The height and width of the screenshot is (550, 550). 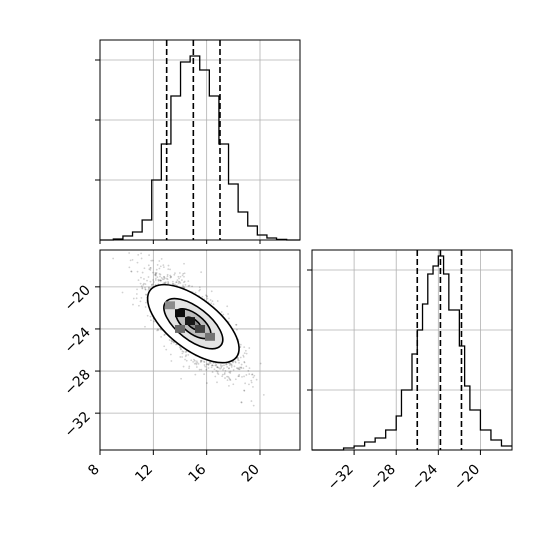 I want to click on density-cell, so click(x=170, y=305).